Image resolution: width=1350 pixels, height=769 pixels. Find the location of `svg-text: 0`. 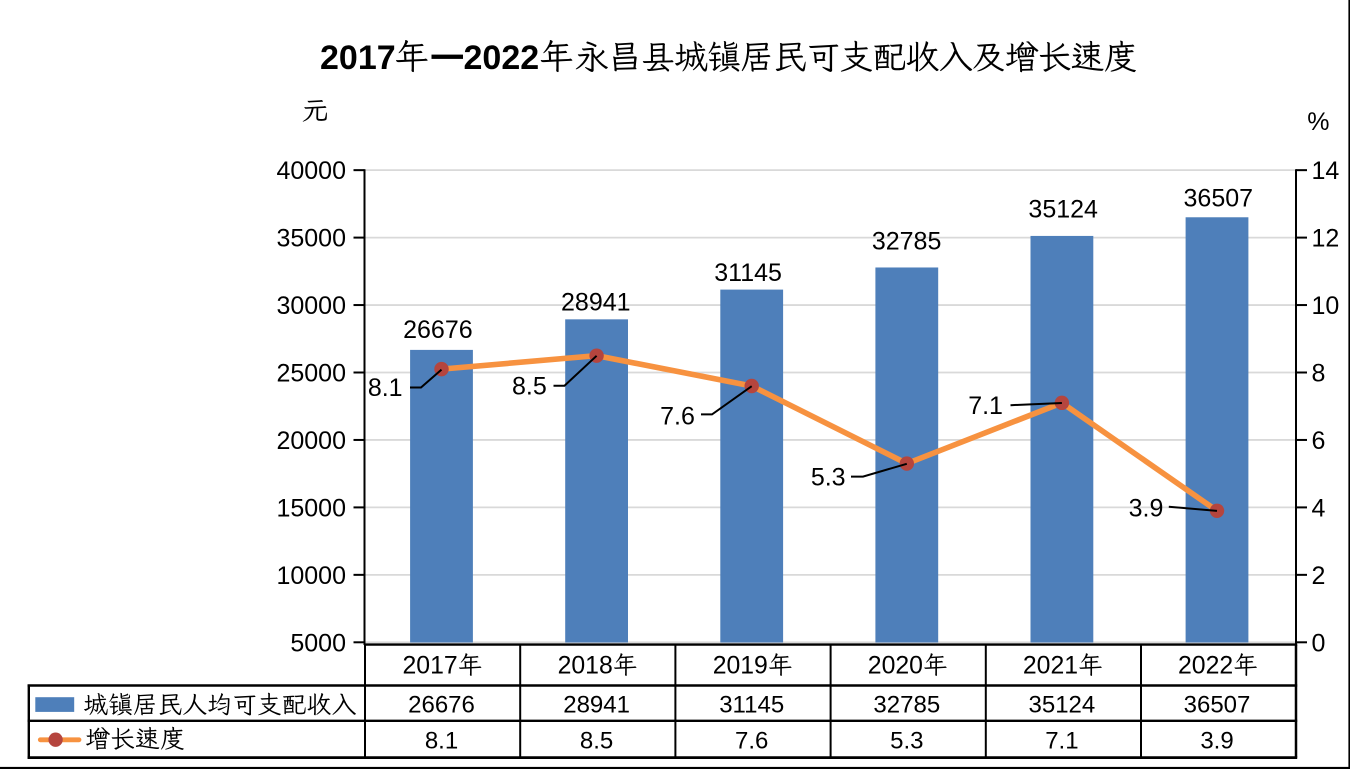

svg-text: 0 is located at coordinates (1319, 643).